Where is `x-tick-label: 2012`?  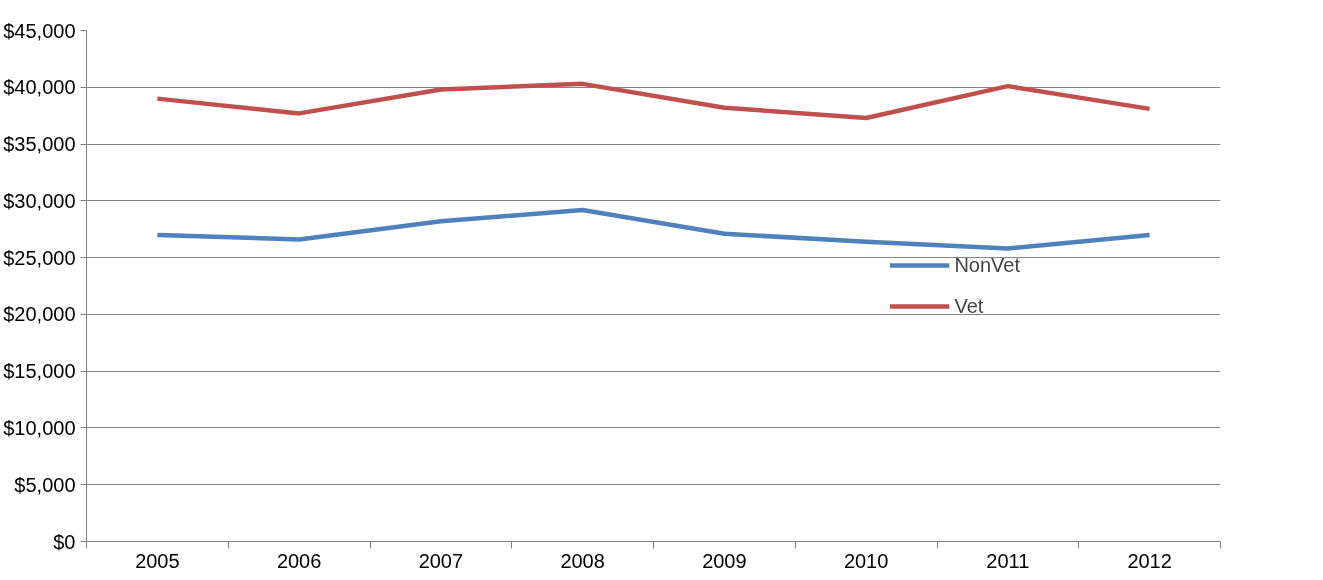 x-tick-label: 2012 is located at coordinates (1149, 560).